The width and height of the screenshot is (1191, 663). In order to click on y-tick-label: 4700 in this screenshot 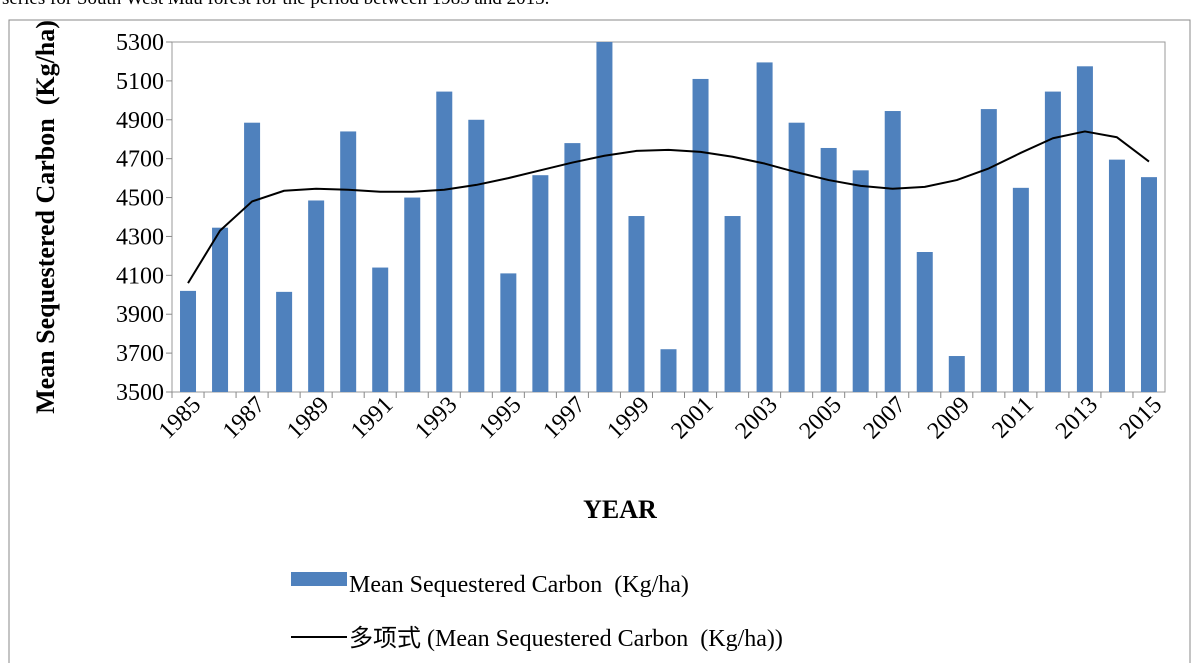, I will do `click(140, 160)`.